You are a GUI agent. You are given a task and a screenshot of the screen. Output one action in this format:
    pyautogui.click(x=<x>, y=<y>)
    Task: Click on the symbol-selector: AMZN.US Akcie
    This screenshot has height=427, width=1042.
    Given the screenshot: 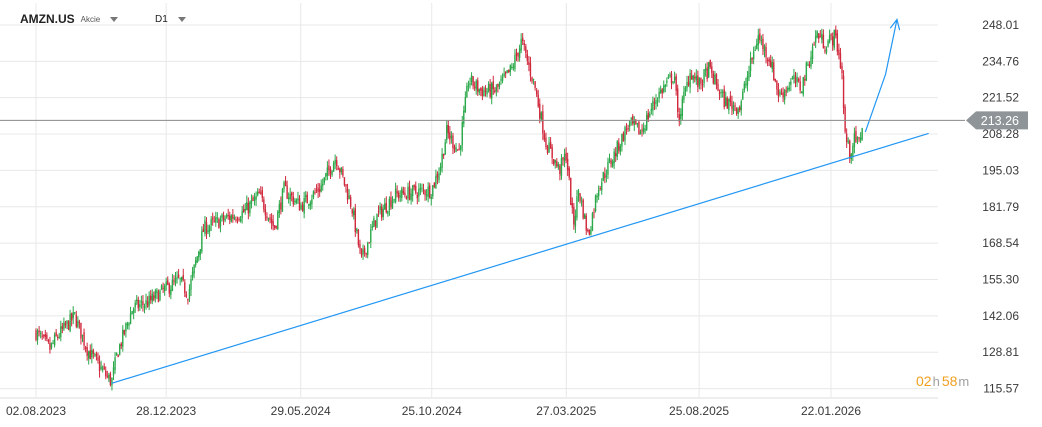 What is the action you would take?
    pyautogui.click(x=69, y=19)
    